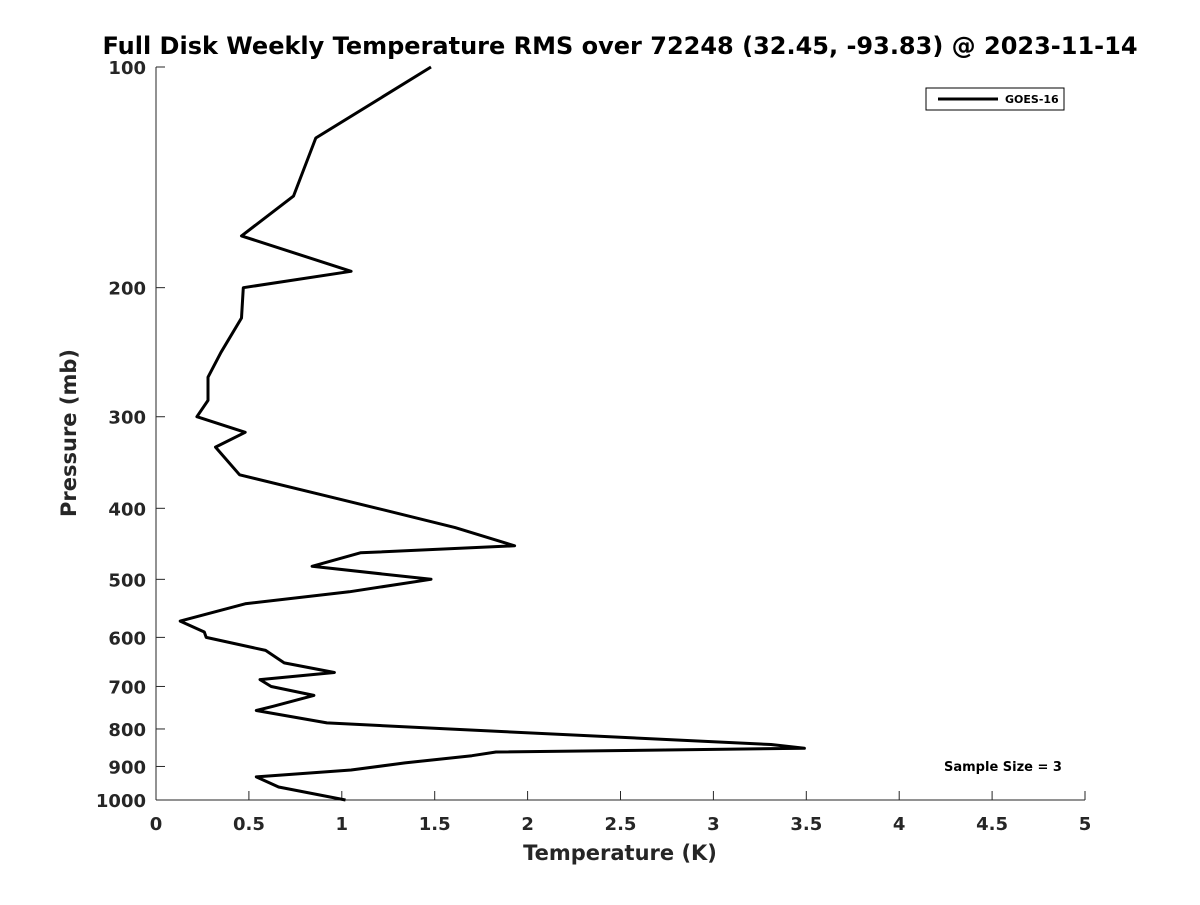  What do you see at coordinates (127, 68) in the screenshot?
I see `y-tick-label: 100` at bounding box center [127, 68].